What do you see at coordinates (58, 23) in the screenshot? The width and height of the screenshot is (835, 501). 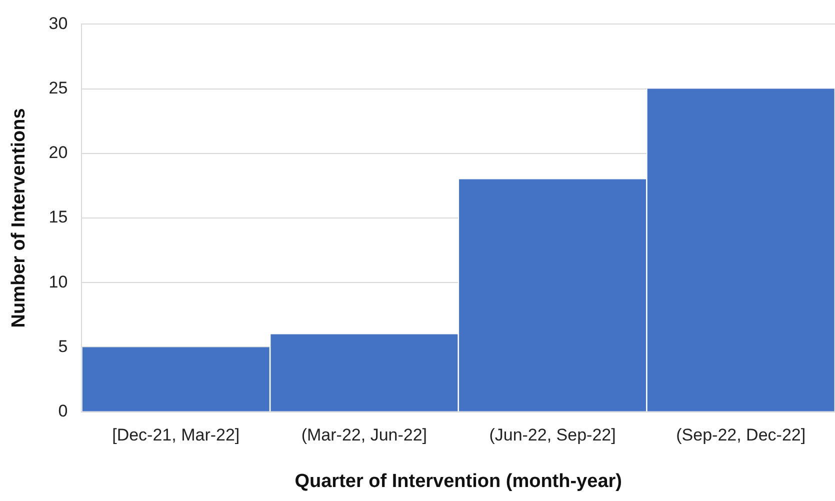 I see `y-tick-label: 30` at bounding box center [58, 23].